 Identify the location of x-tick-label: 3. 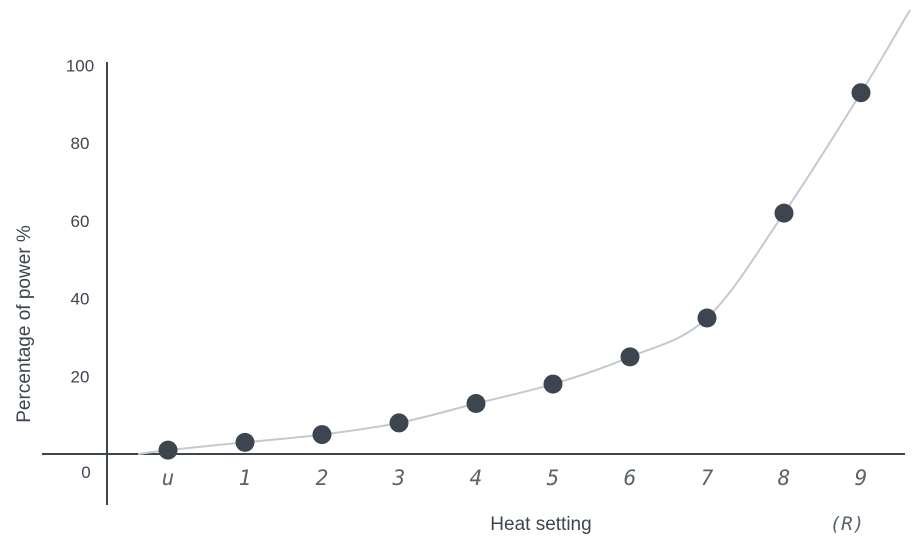
(399, 478).